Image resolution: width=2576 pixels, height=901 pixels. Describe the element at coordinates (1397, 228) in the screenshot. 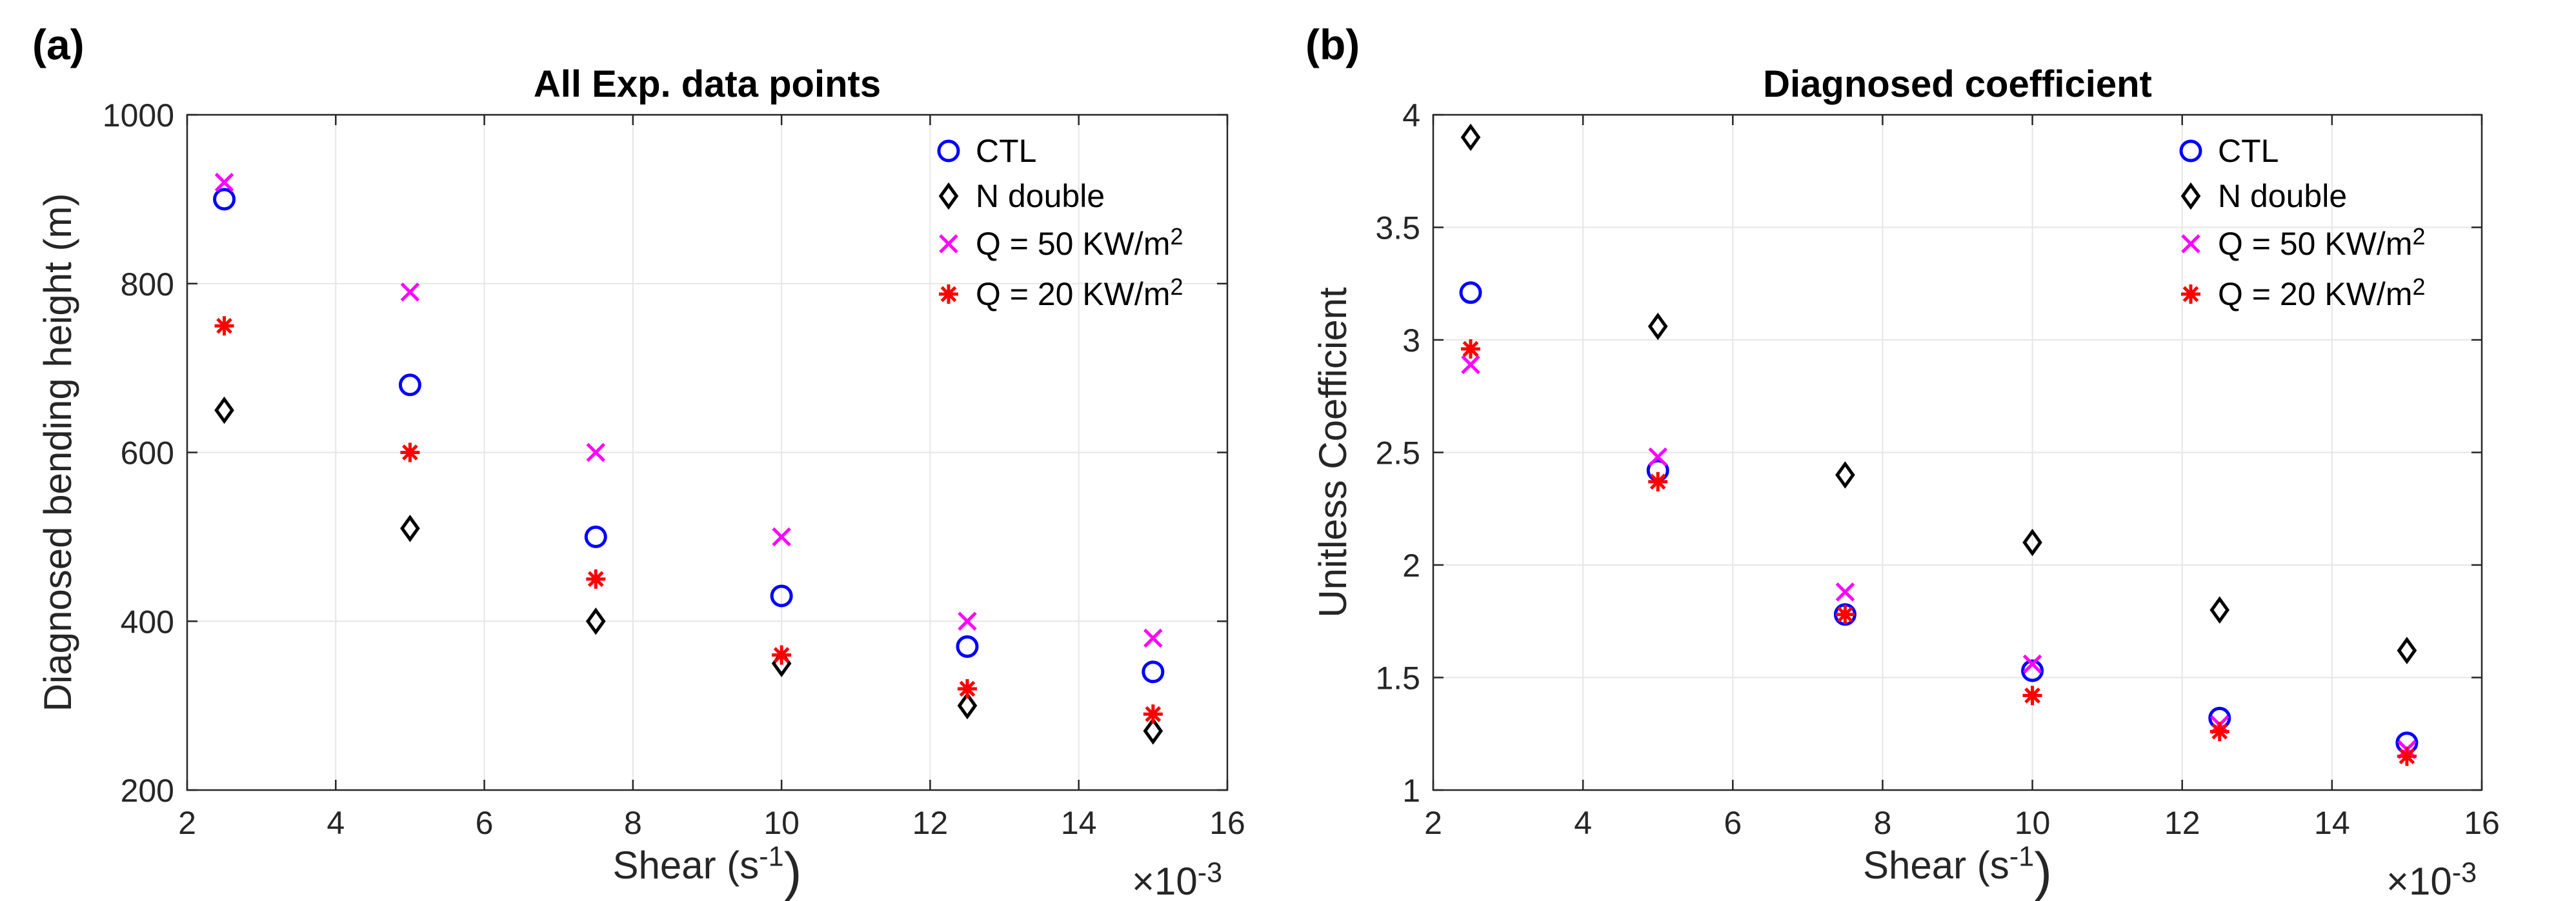

I see `y-tick-label: 3.5` at that location.